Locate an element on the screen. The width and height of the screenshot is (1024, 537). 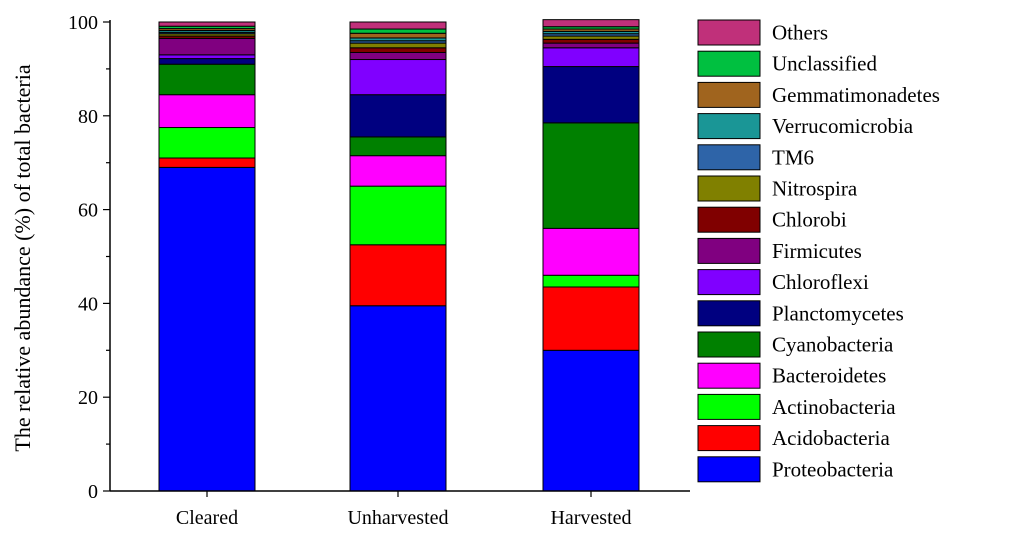
legend-label: Acidobacteria is located at coordinates (831, 438).